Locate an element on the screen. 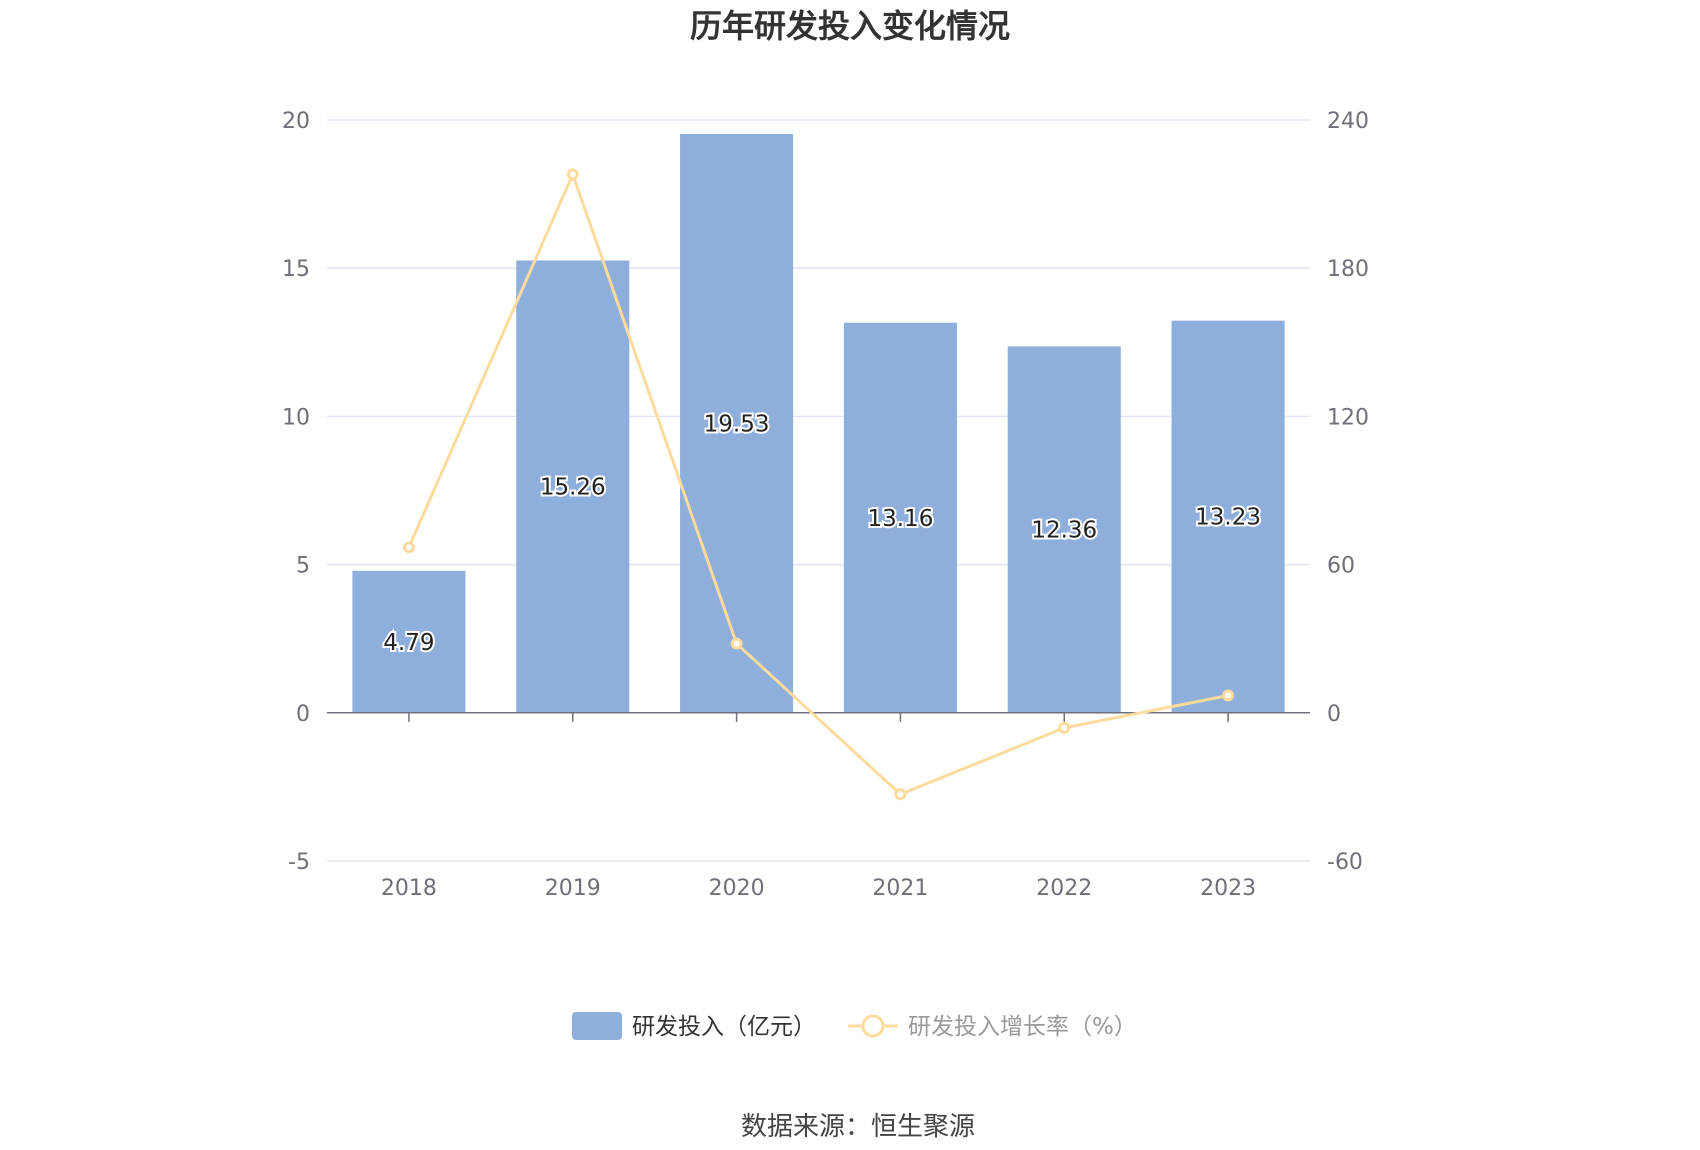 This screenshot has height=1150, width=1700. y-right-tick-label: 180 is located at coordinates (1348, 269).